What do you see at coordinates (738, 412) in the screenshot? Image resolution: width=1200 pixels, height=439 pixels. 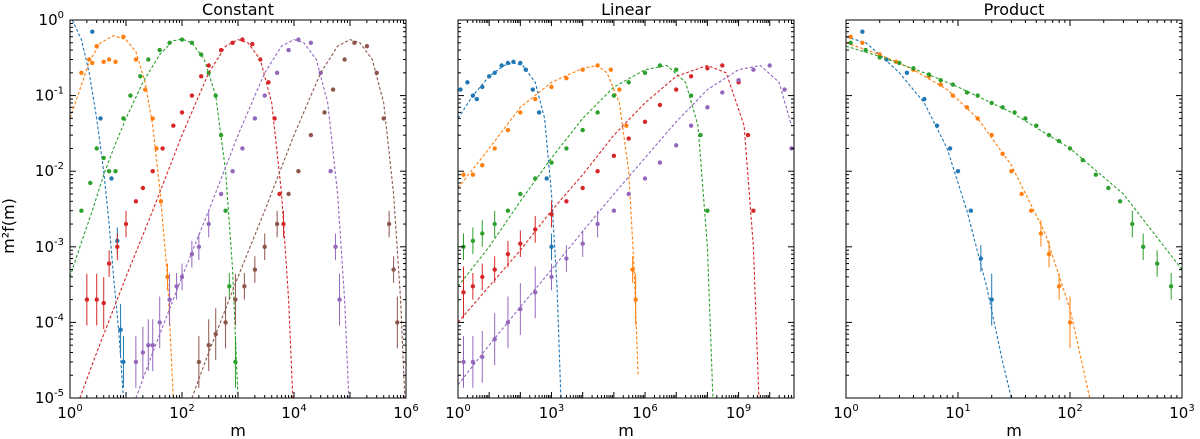 I see `x-tick-label: 10⁹` at bounding box center [738, 412].